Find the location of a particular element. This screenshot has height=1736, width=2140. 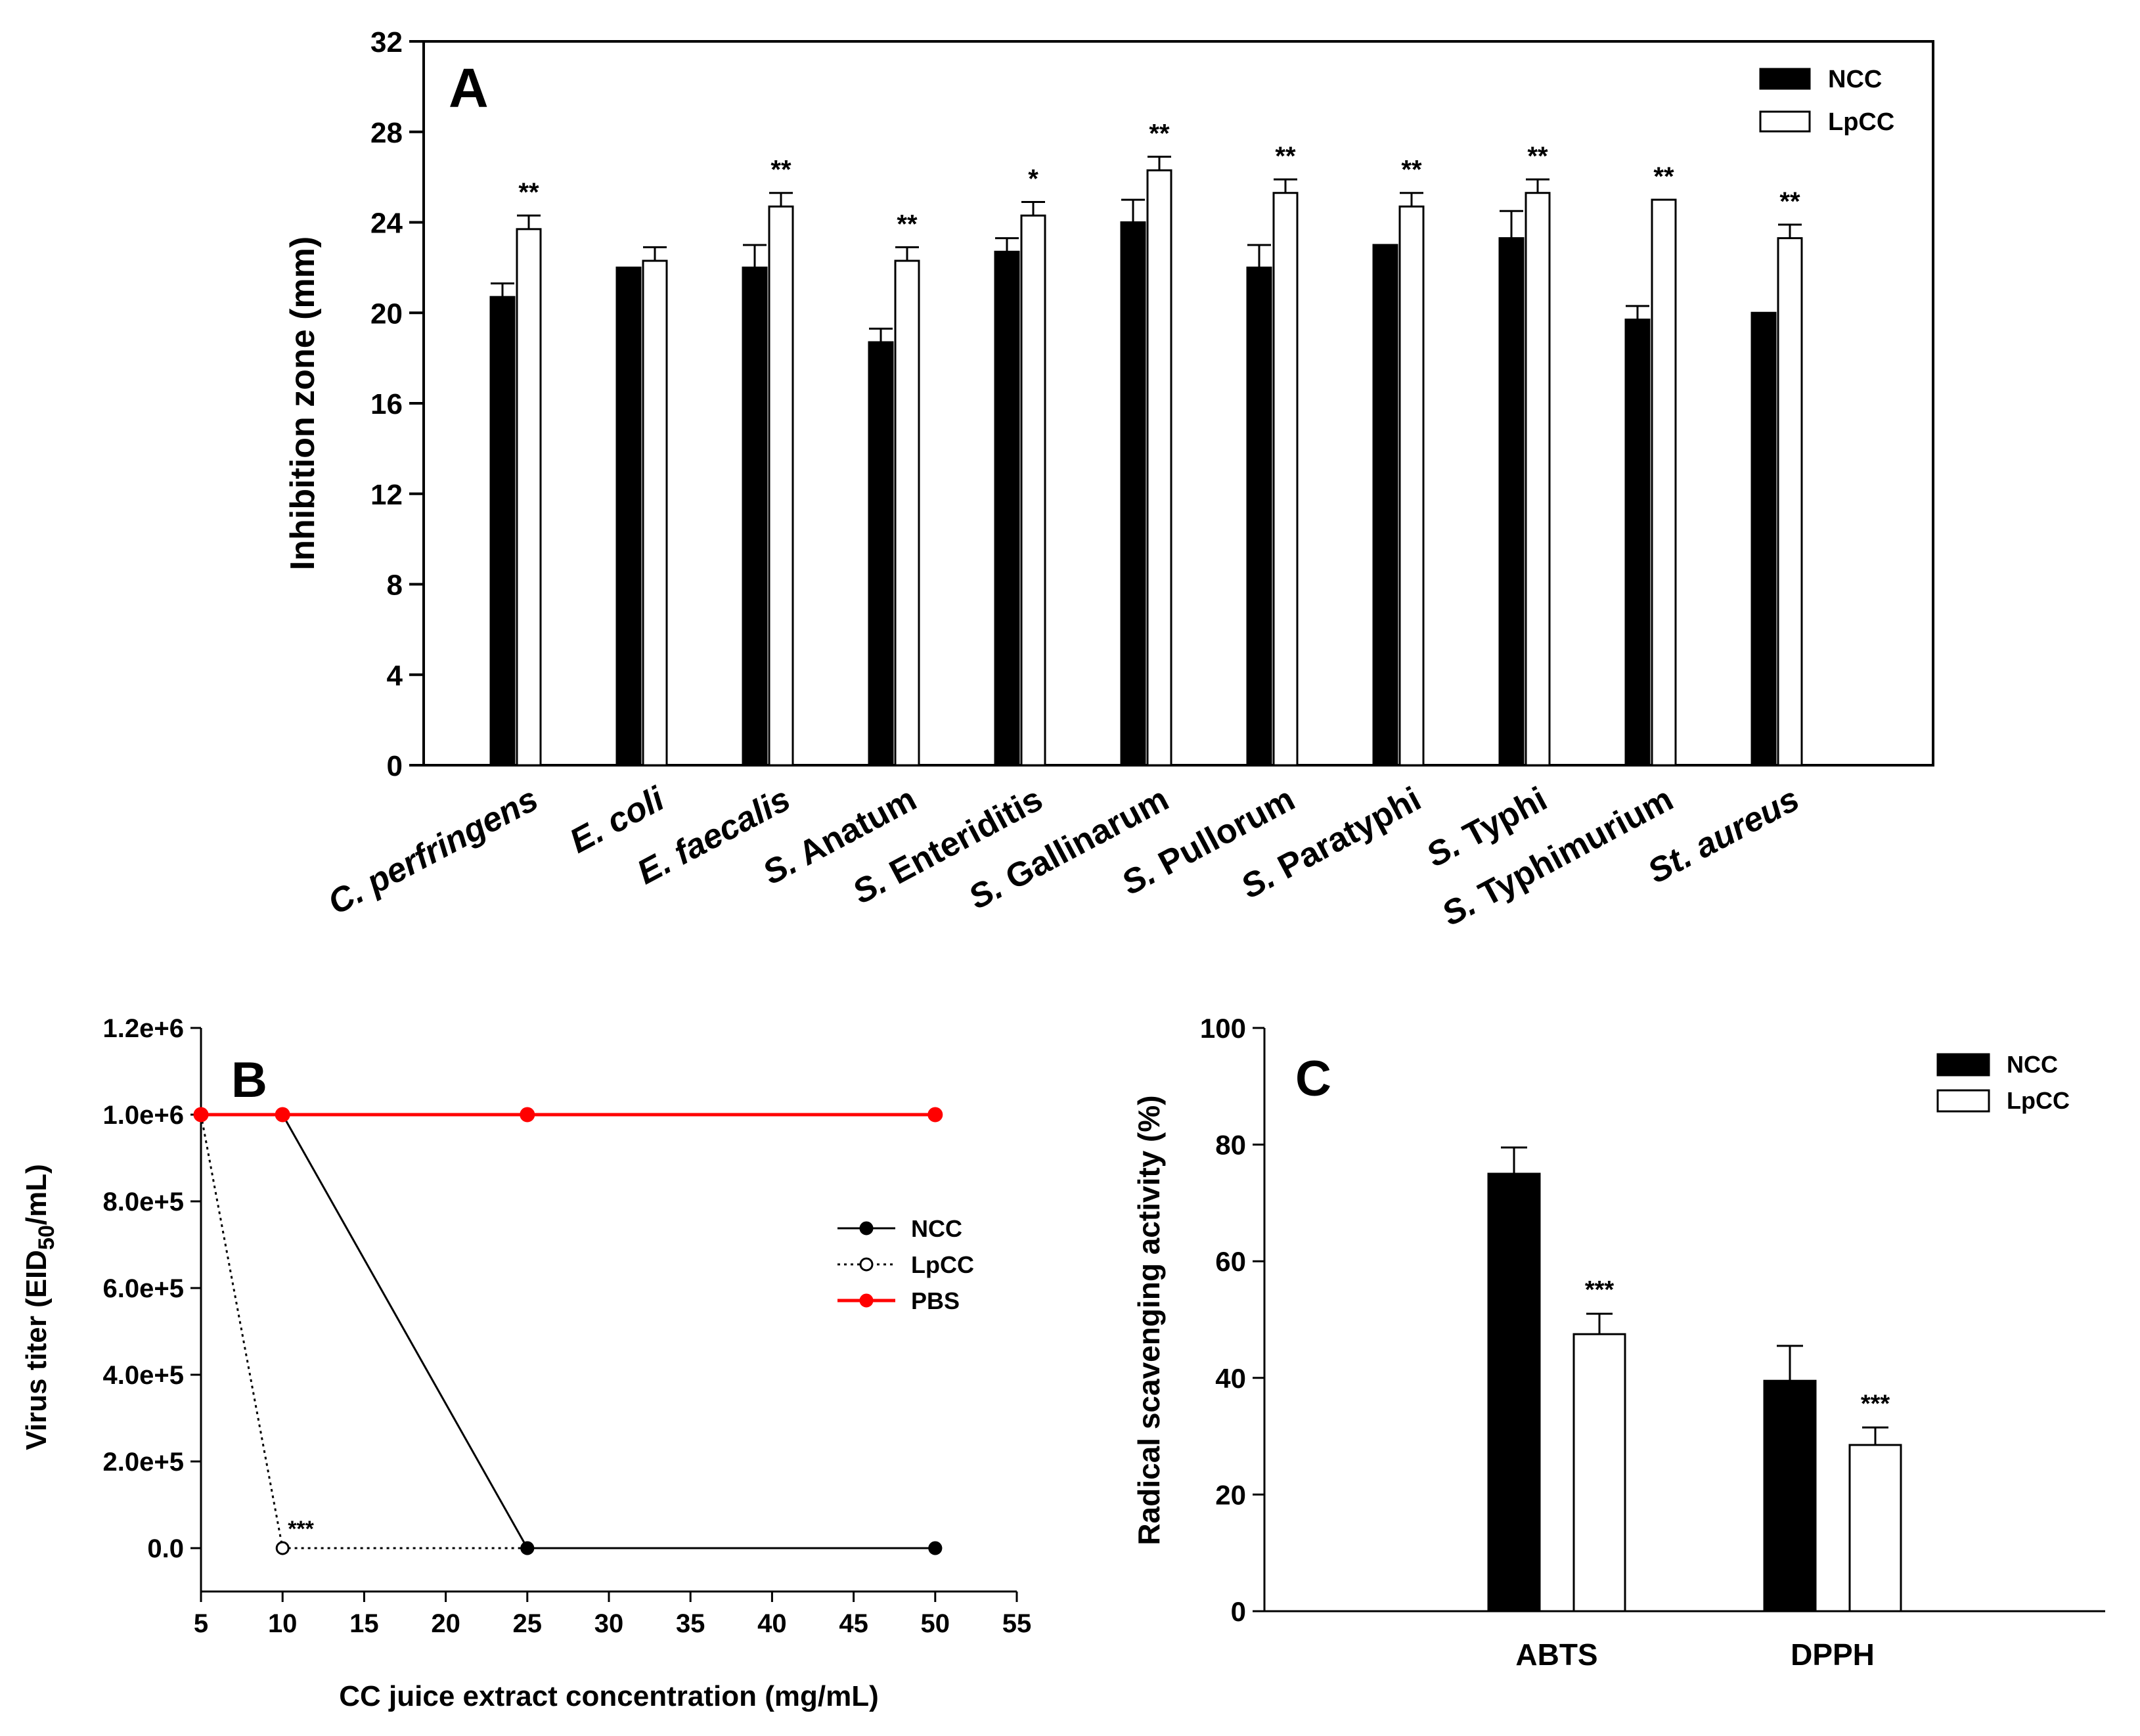

panel-b-annotation: *** is located at coordinates (301, 1529).